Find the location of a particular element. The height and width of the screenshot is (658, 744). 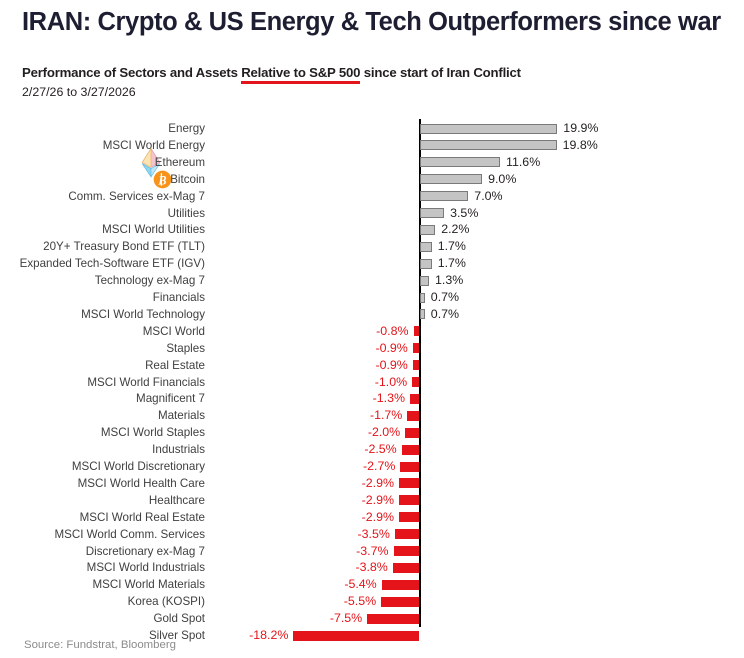

chart-row: Industrials -2.5% is located at coordinates (372, 449).